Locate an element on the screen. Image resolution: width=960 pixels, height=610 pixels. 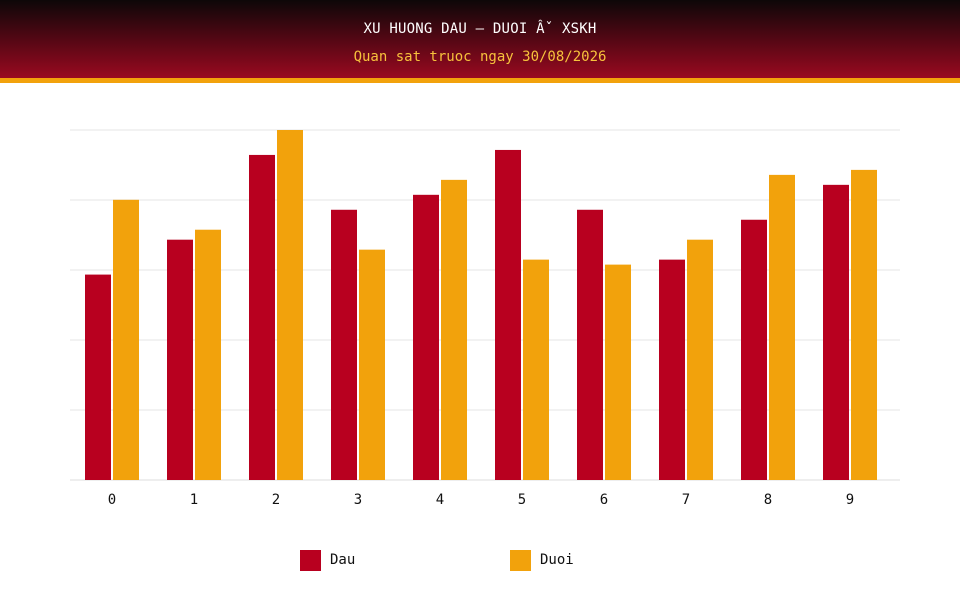
x-tick-label-7: 7 is located at coordinates (686, 500).